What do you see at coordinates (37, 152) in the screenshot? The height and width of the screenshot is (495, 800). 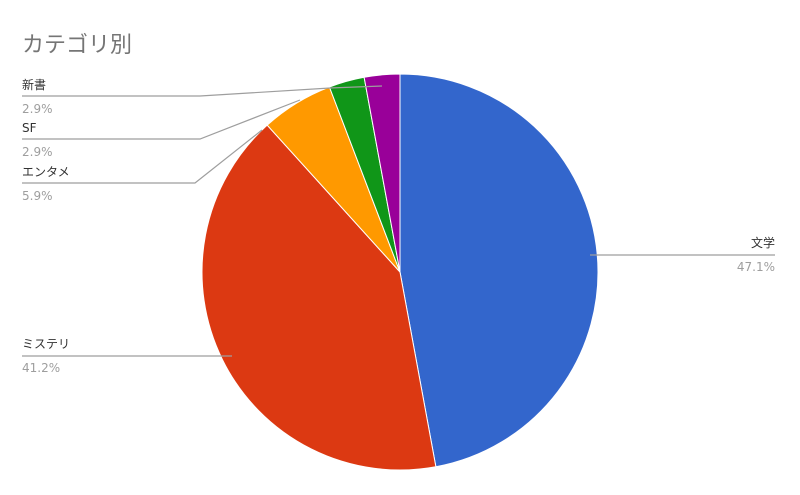 I see `slice-percent-3: 2.9%` at bounding box center [37, 152].